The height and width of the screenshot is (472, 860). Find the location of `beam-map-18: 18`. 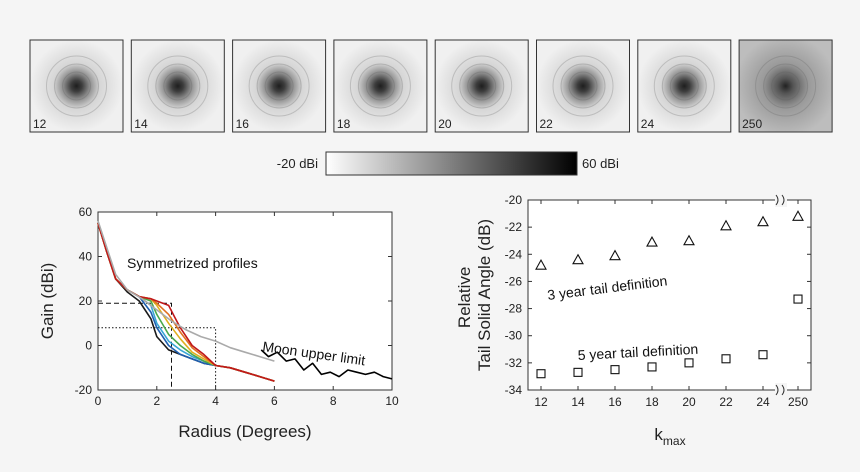

beam-map-18: 18 is located at coordinates (380, 86).